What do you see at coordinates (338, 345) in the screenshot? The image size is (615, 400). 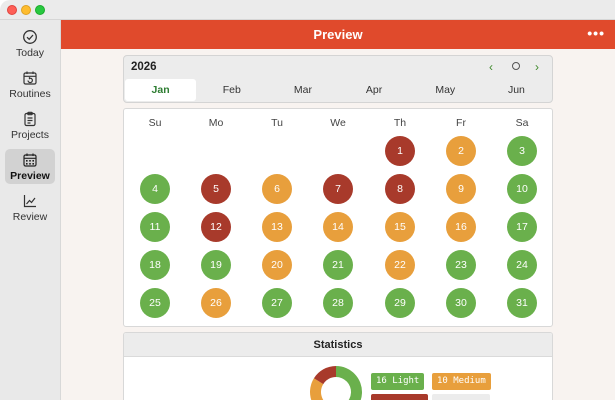 I see `statistics-title: Statistics` at bounding box center [338, 345].